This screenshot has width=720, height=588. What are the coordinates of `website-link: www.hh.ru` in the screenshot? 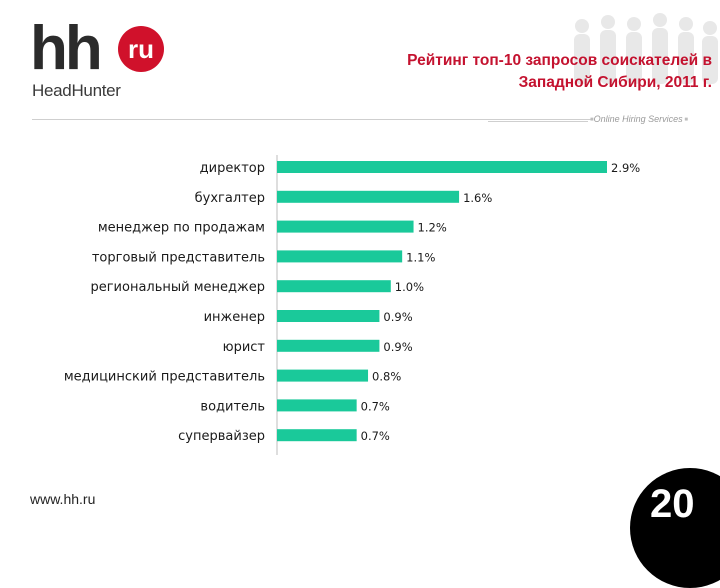 It's located at (63, 499).